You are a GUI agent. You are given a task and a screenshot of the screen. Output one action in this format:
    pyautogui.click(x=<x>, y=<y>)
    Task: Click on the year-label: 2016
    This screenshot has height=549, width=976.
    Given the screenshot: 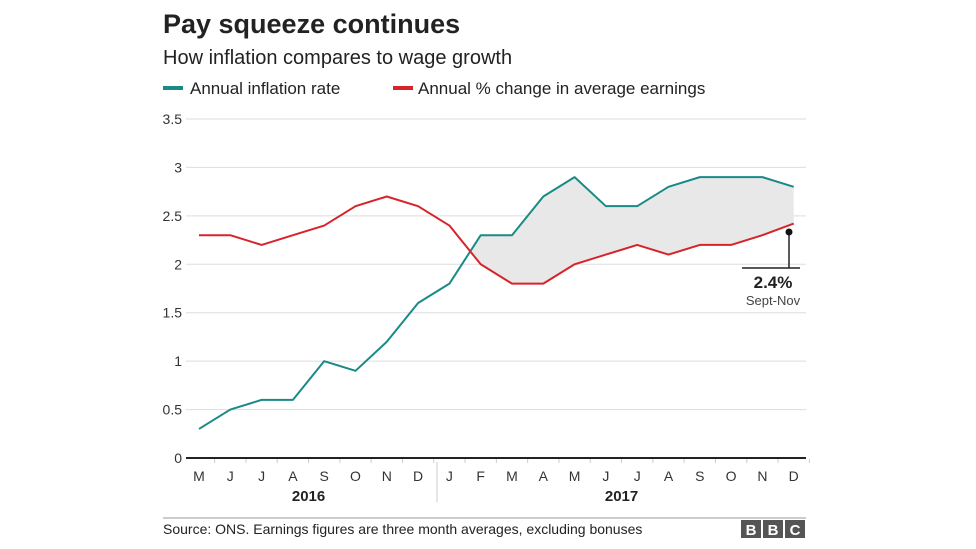 What is the action you would take?
    pyautogui.click(x=308, y=496)
    